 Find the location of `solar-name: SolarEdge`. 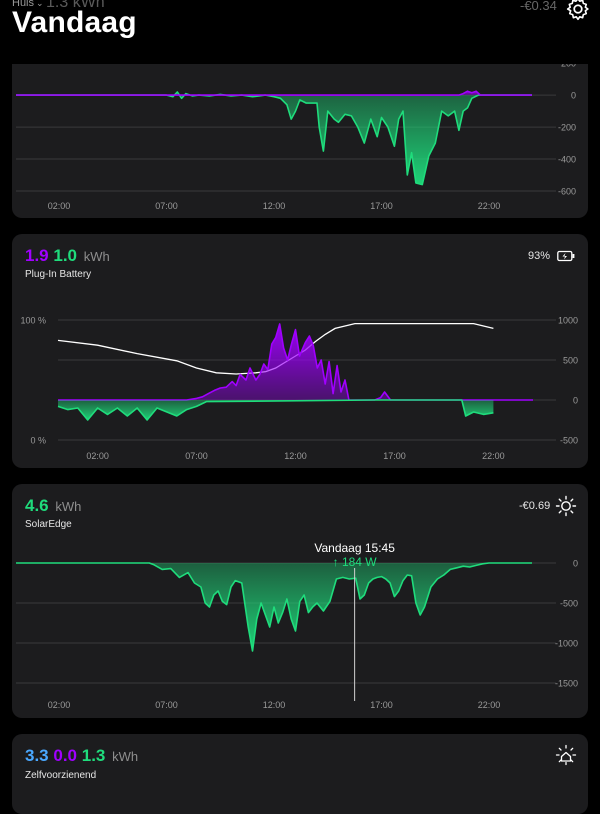

solar-name: SolarEdge is located at coordinates (48, 524).